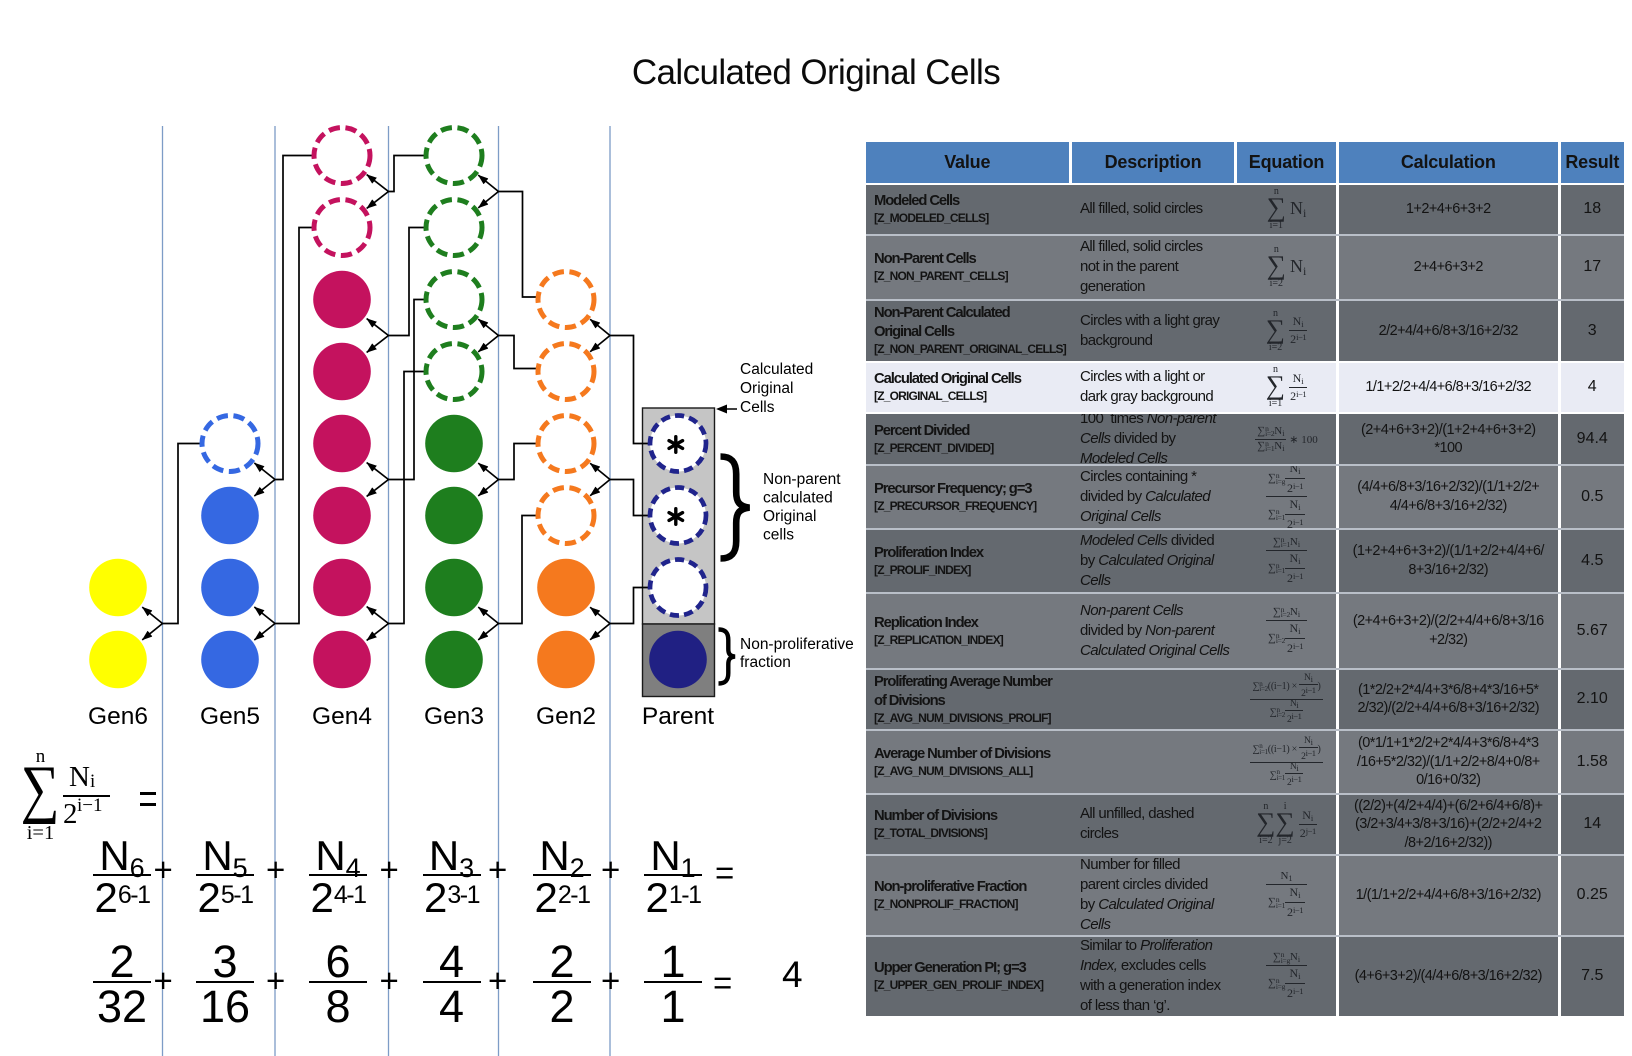 The image size is (1632, 1056). Describe the element at coordinates (757, 407) in the screenshot. I see `svg-text: Cells` at that location.